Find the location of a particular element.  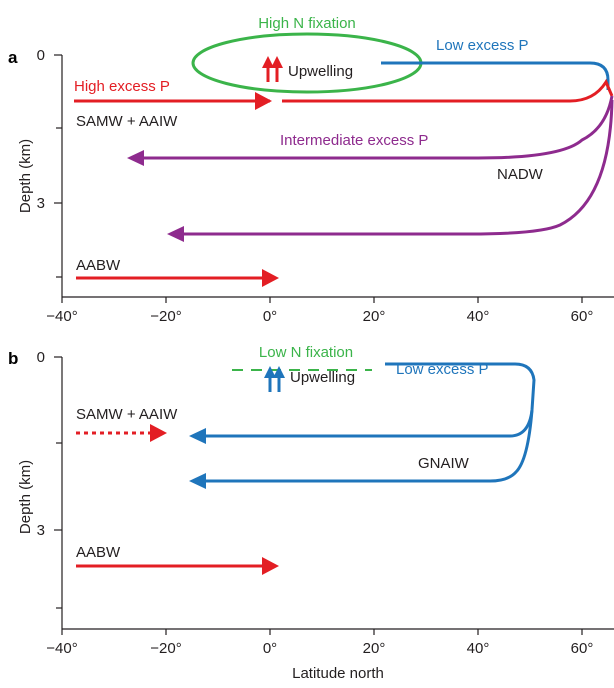

panel-b-samw-aaiw-label: SAMW + AAIW is located at coordinates (127, 414).